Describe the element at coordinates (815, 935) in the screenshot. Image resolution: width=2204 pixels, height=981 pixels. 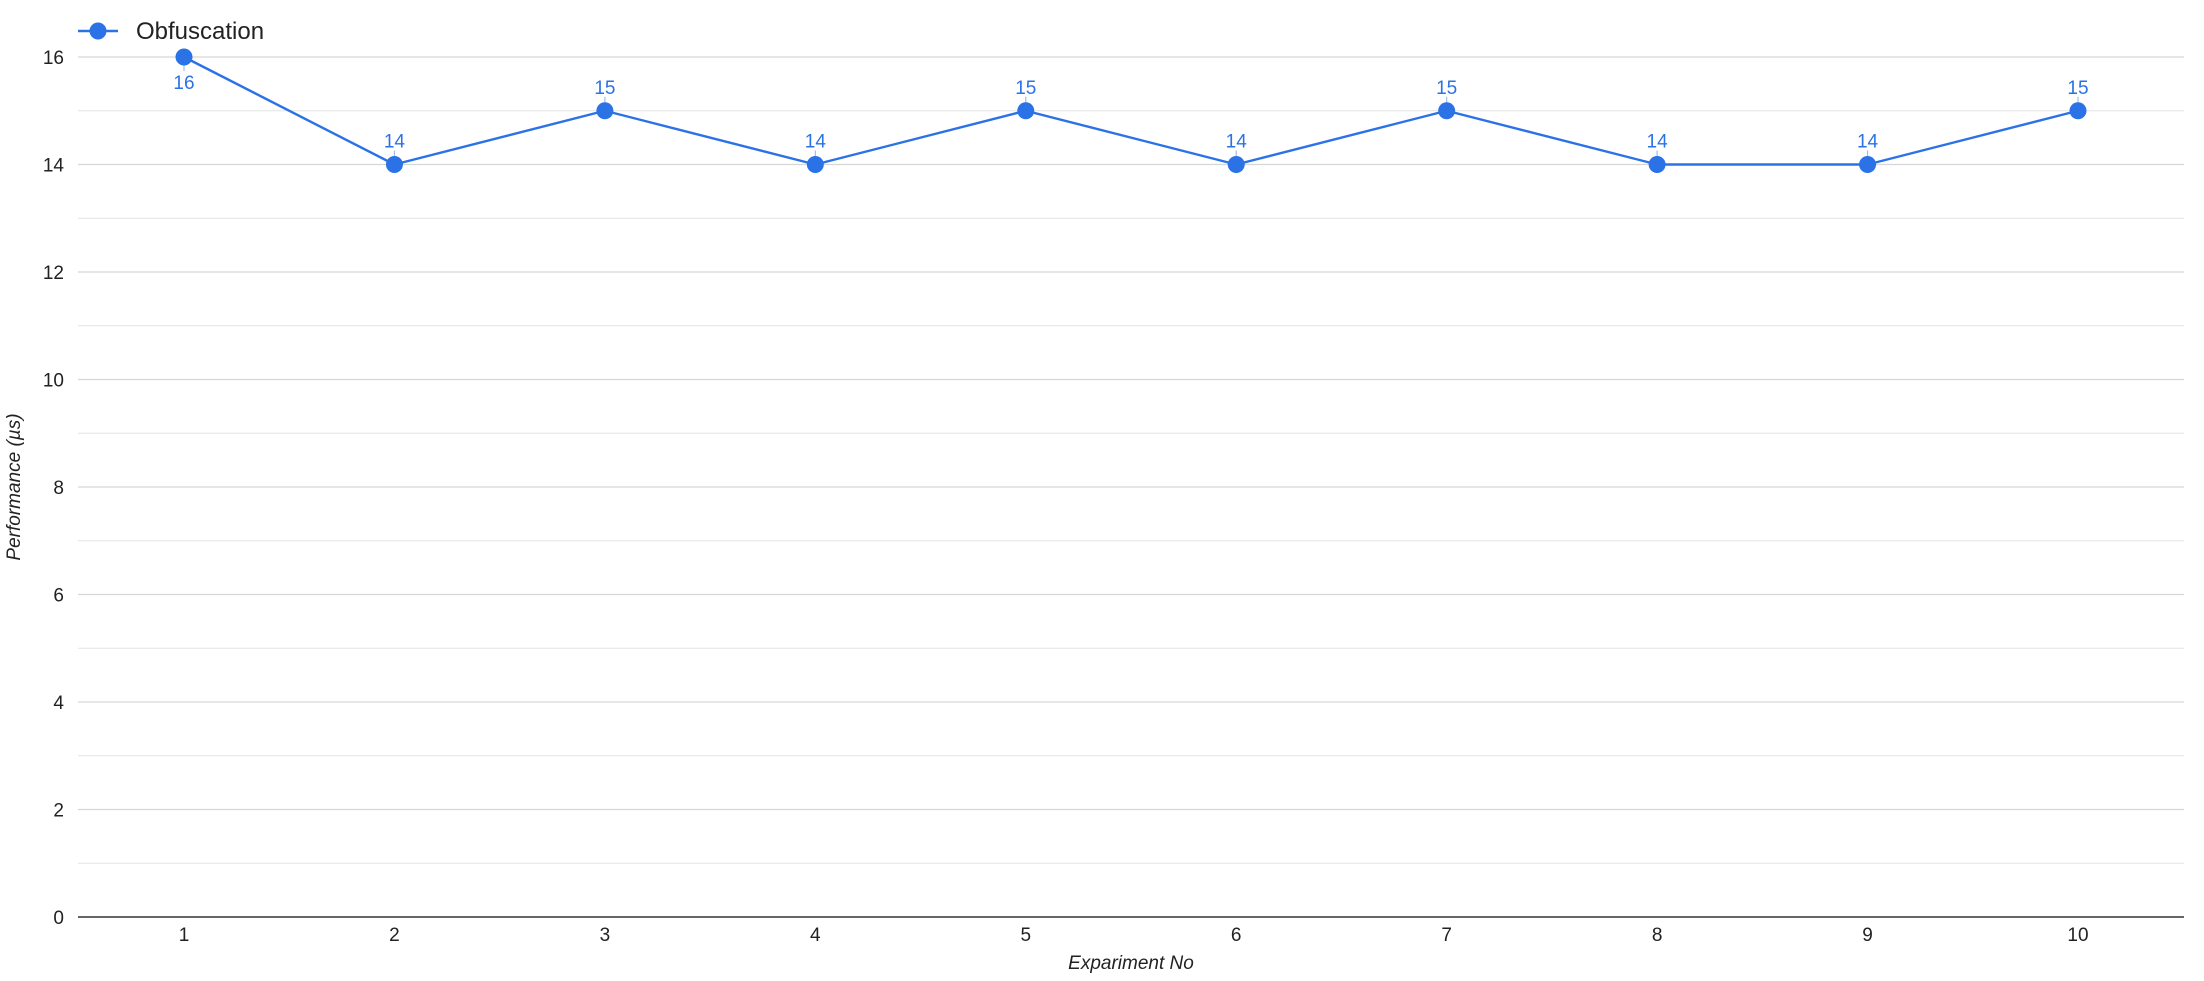
I see `x-tick-label: 4` at that location.